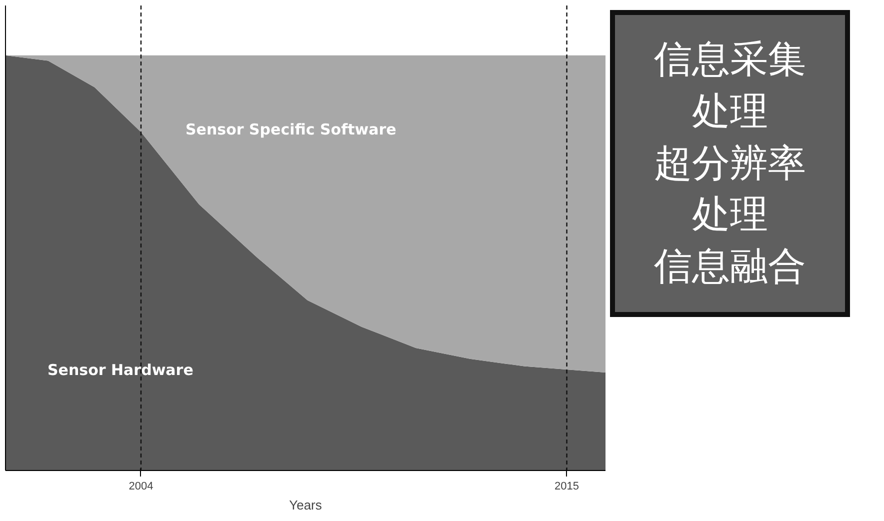  Describe the element at coordinates (141, 486) in the screenshot. I see `x-tick-label: 2004` at that location.